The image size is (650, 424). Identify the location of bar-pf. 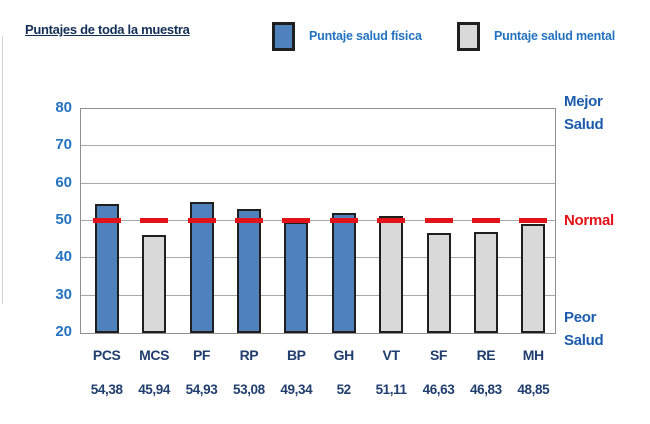
(201, 267).